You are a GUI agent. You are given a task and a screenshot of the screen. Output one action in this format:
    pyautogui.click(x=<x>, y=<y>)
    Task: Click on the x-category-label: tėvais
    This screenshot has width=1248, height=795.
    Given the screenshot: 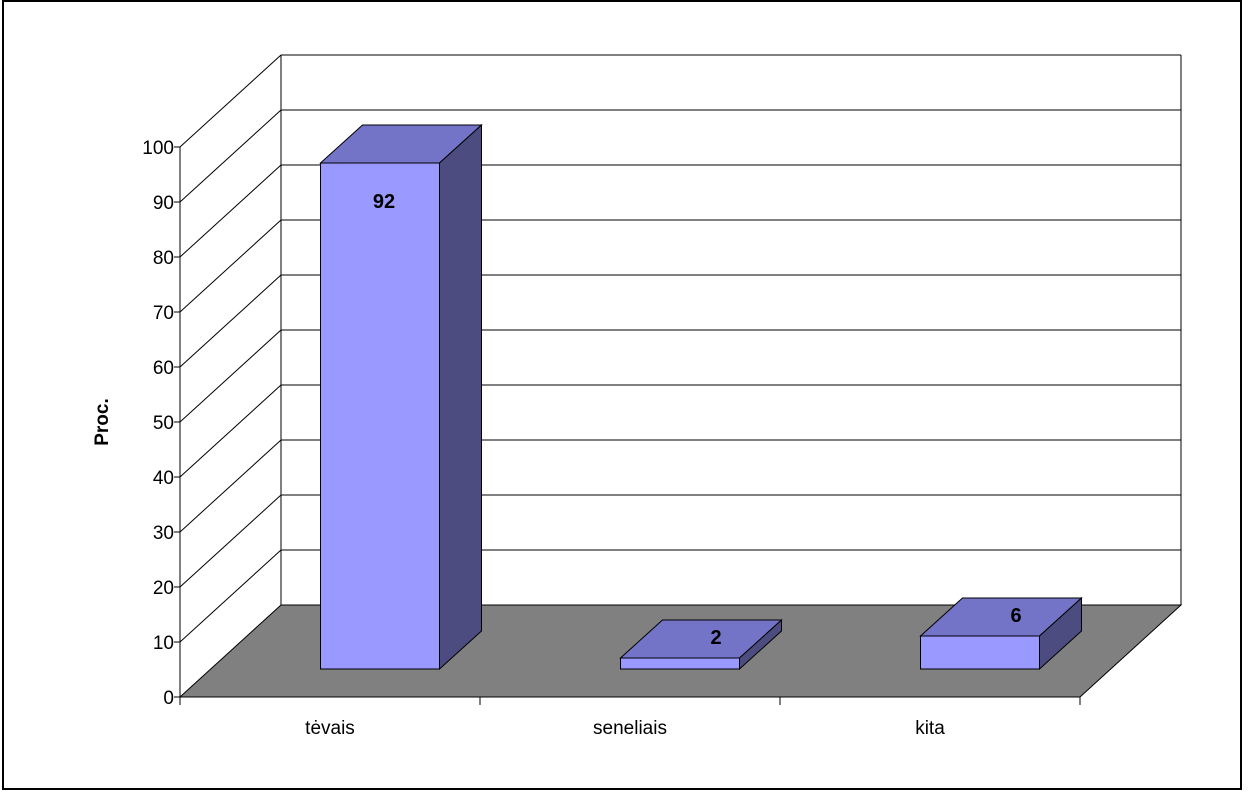 What is the action you would take?
    pyautogui.click(x=330, y=728)
    